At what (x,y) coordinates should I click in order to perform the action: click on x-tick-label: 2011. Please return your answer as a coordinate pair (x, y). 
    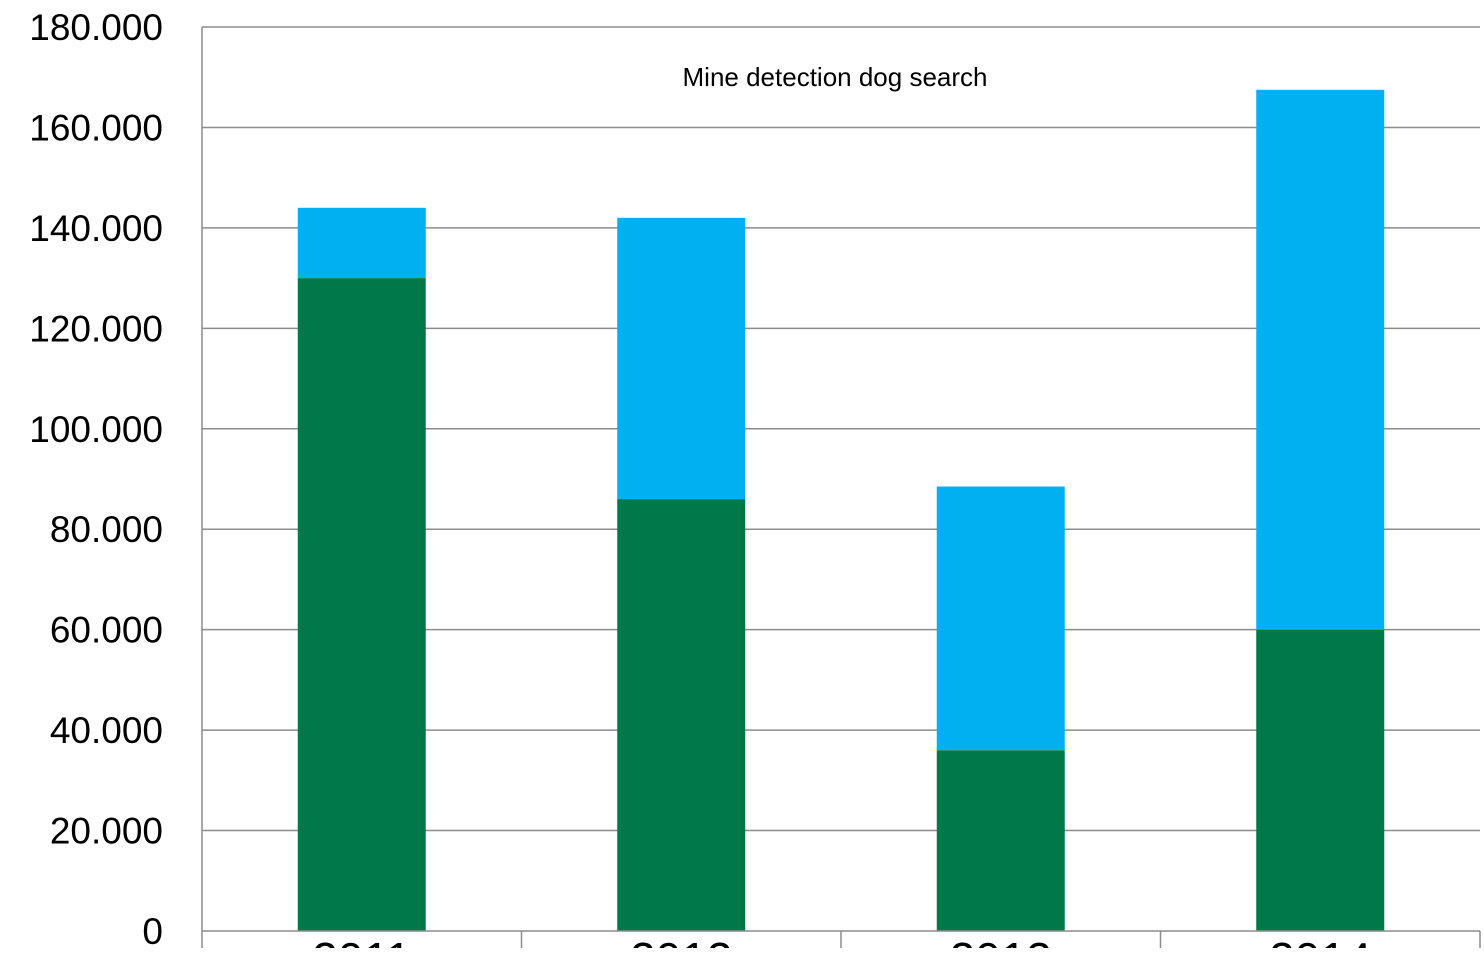
    Looking at the image, I should click on (361, 940).